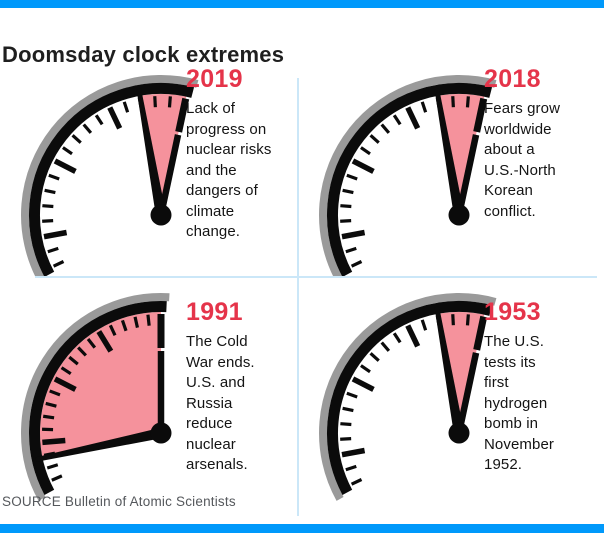 The width and height of the screenshot is (604, 533). Describe the element at coordinates (512, 312) in the screenshot. I see `year-label: 1953` at that location.